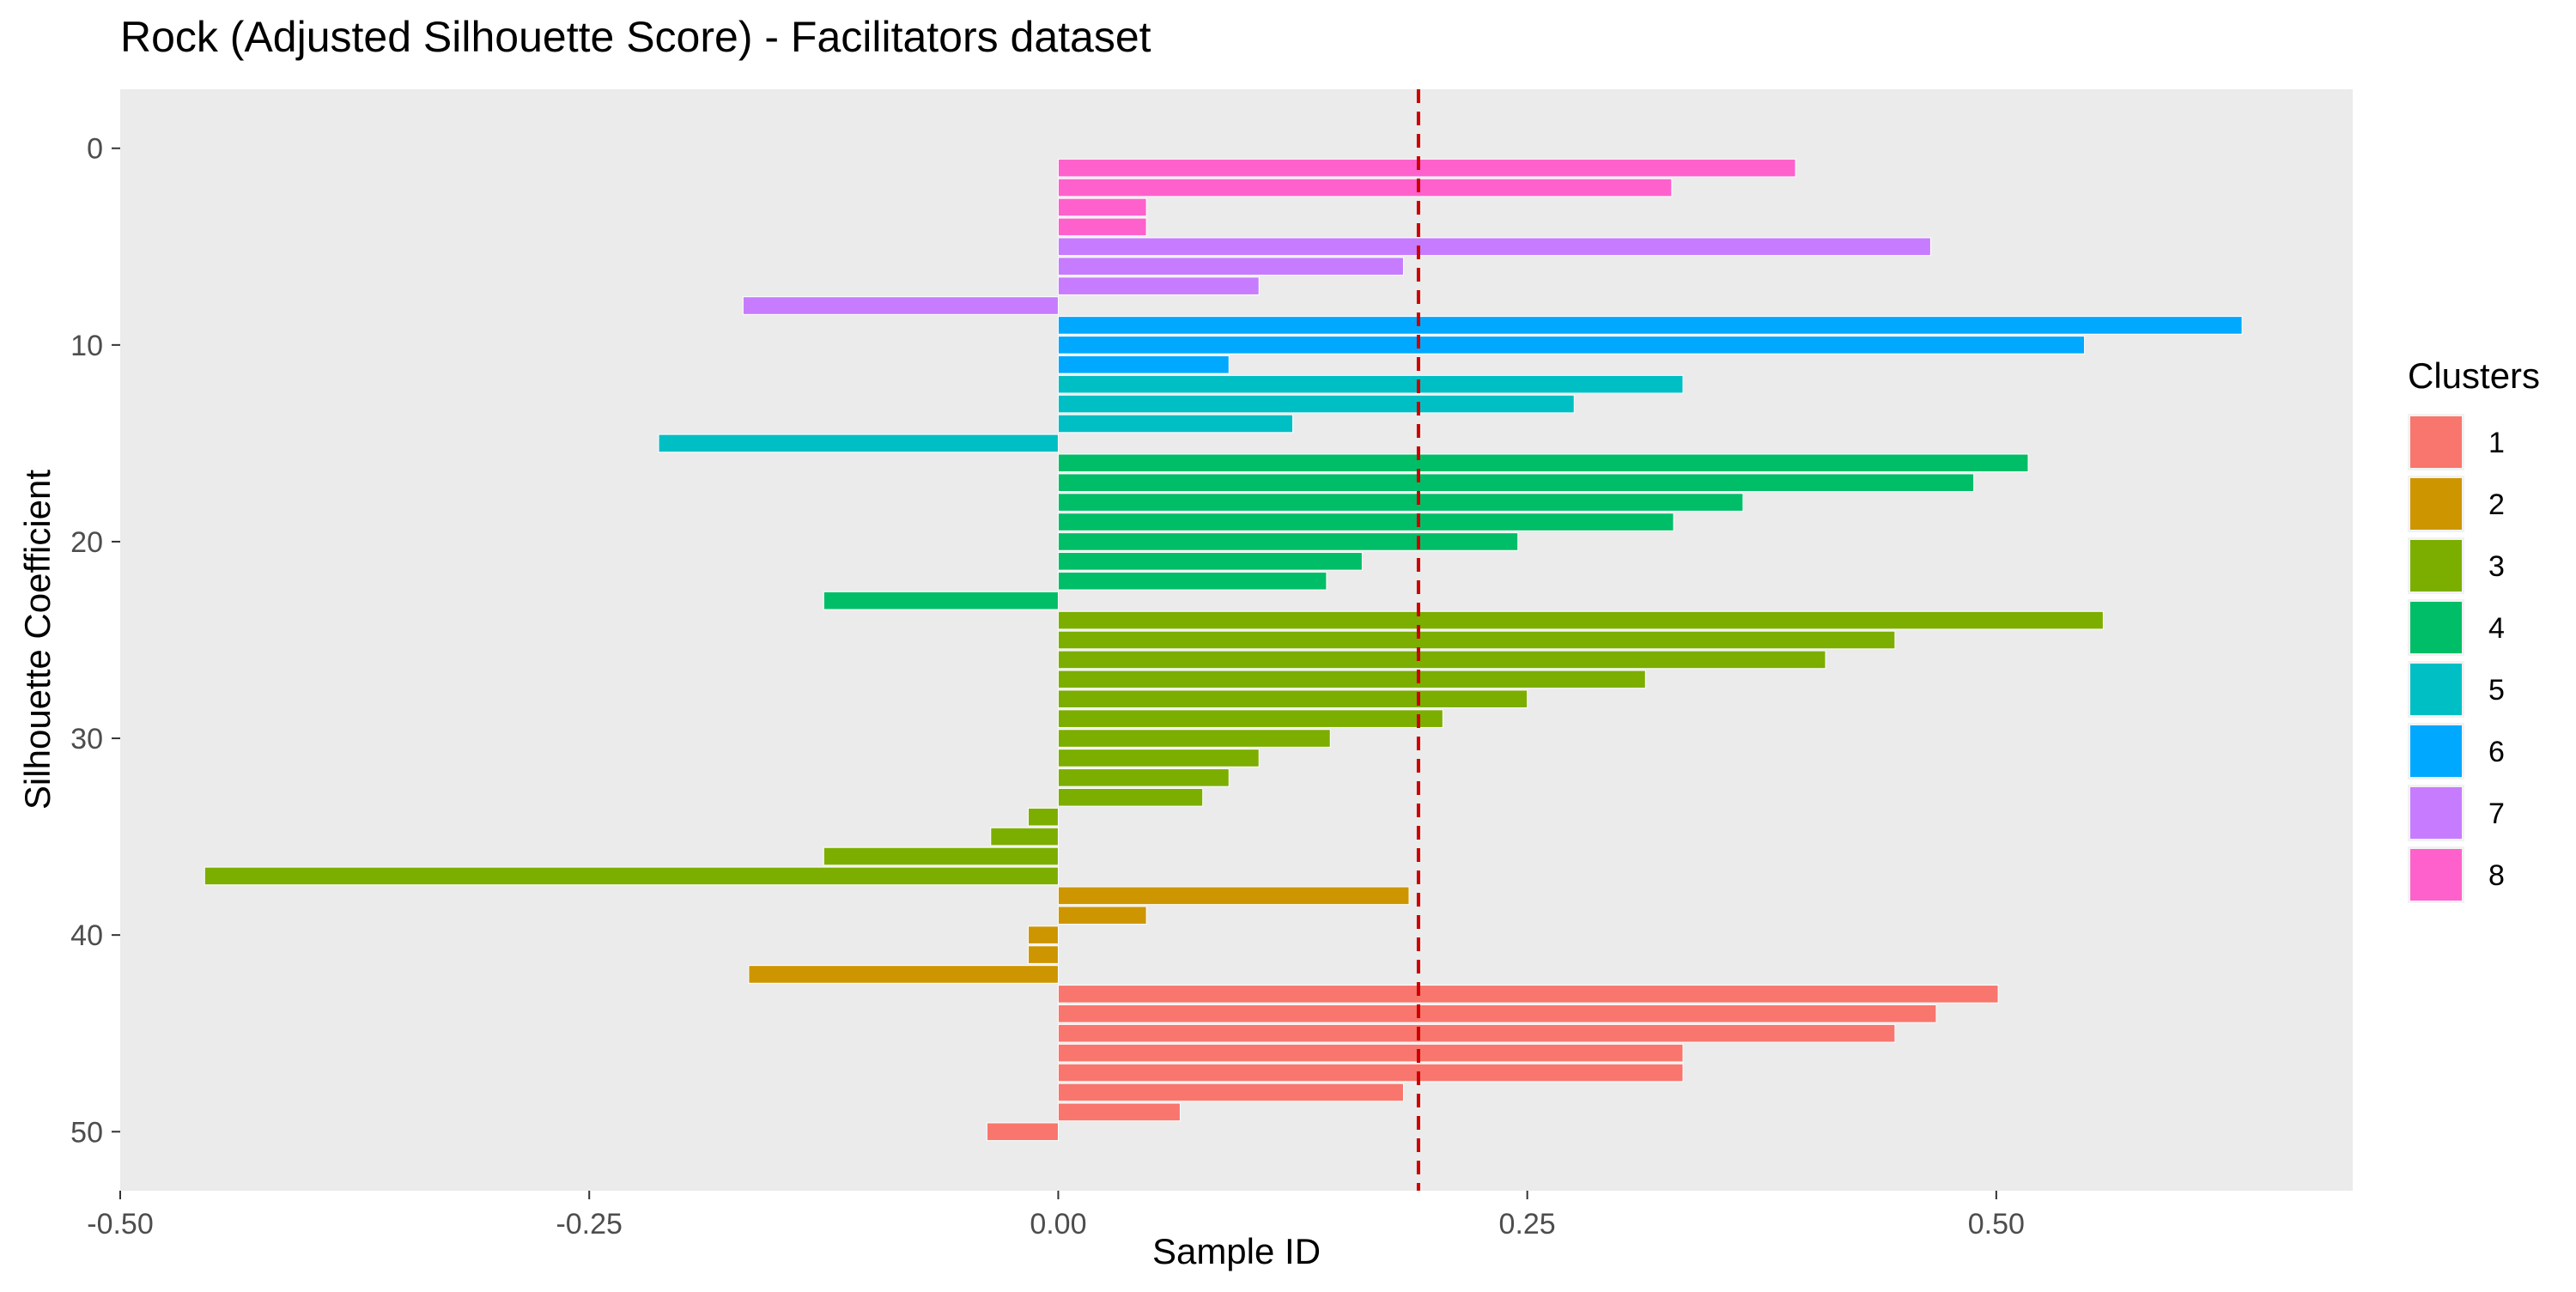 This screenshot has height=1292, width=2576. What do you see at coordinates (86, 935) in the screenshot?
I see `y-tick-label-40: 40` at bounding box center [86, 935].